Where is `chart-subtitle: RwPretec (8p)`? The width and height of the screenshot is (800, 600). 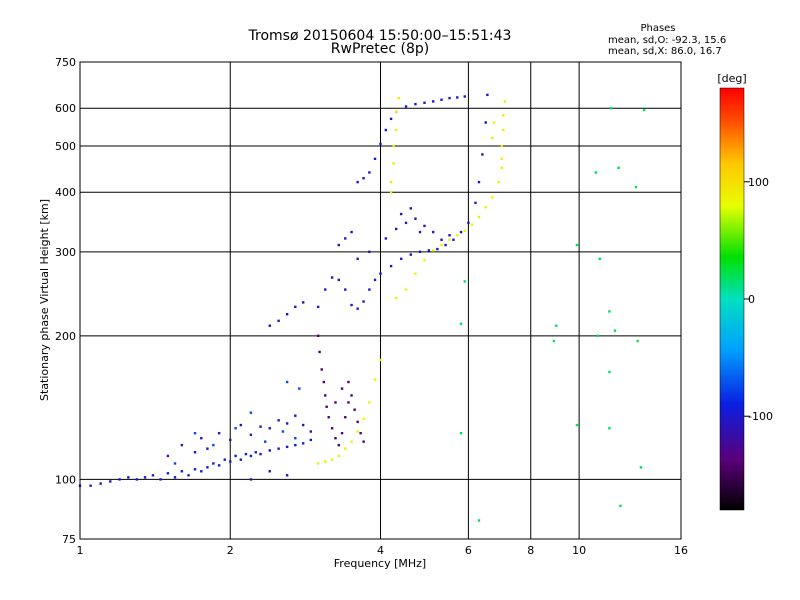
chart-subtitle: RwPretec (8p) is located at coordinates (380, 49).